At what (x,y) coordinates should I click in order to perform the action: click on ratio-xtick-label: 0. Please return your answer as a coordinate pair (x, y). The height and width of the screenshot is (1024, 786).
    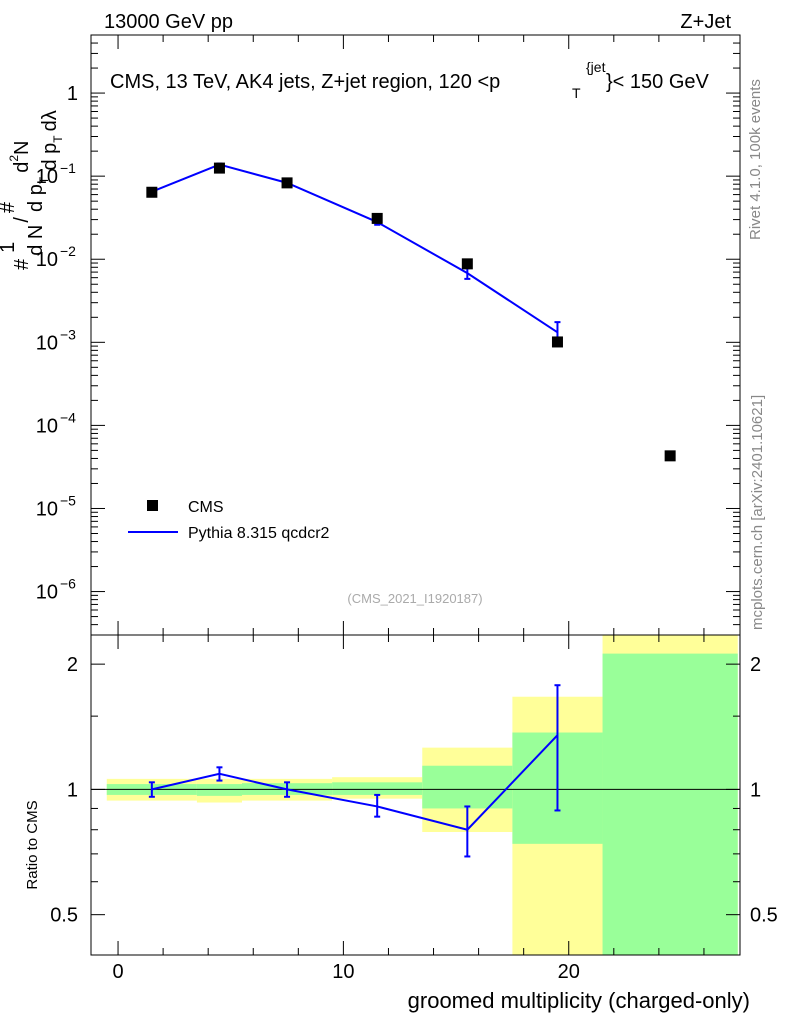
    Looking at the image, I should click on (117, 972).